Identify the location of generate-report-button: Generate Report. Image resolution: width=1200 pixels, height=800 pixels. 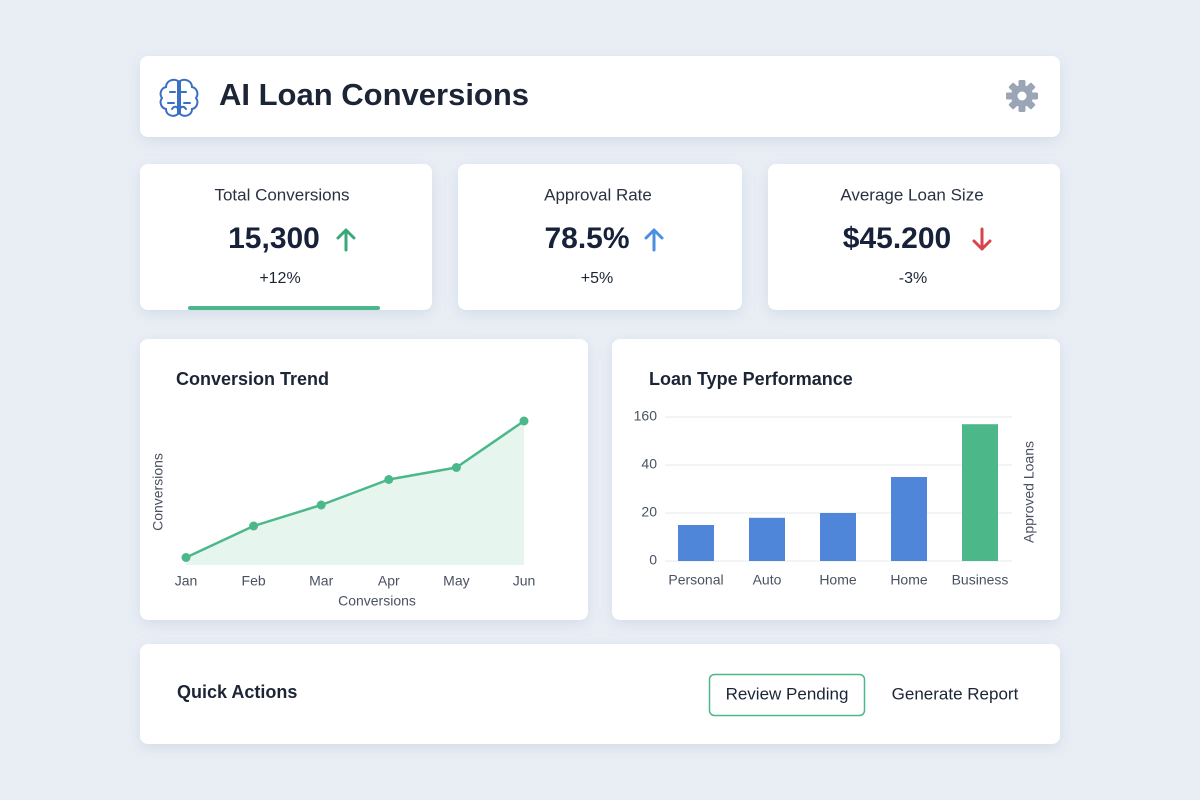
(955, 695).